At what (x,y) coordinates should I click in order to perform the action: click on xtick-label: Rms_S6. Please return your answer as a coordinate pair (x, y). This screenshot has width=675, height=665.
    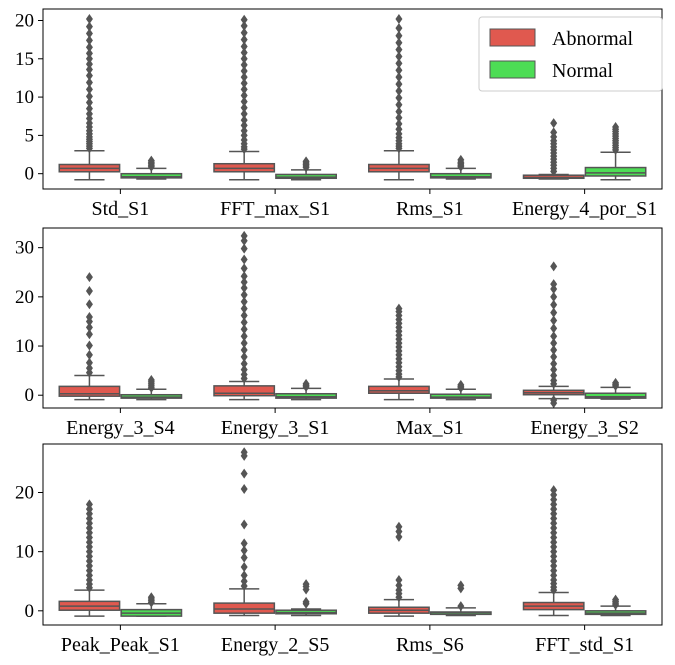
    Looking at the image, I should click on (430, 645).